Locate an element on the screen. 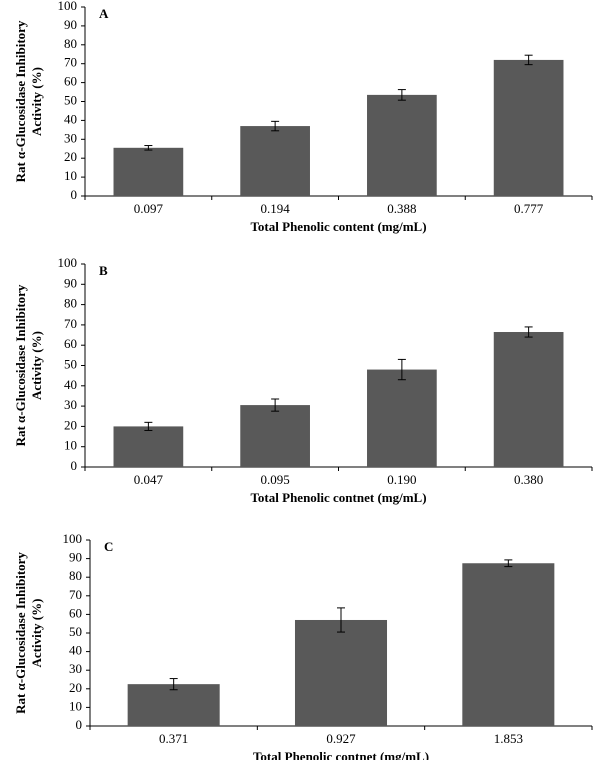 The width and height of the screenshot is (600, 760). x-tick-label: 0.190 is located at coordinates (401, 479).